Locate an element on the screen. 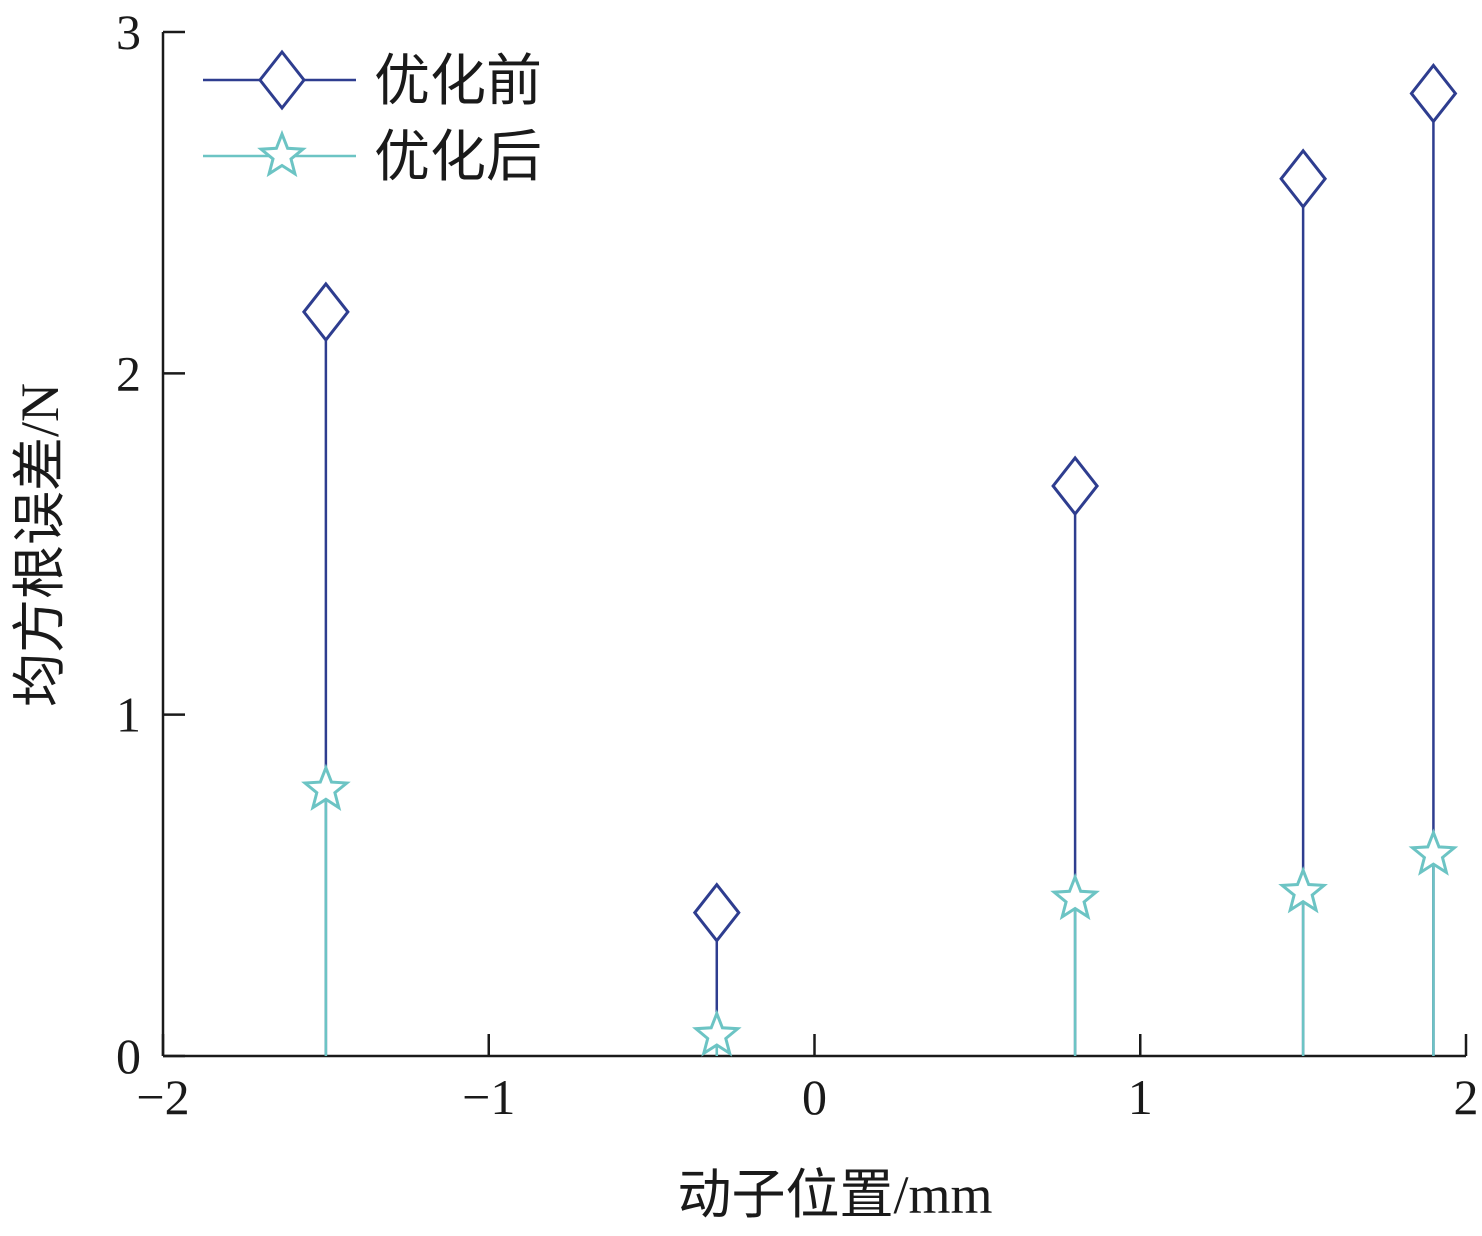  legend-marker-diamond is located at coordinates (282, 80).